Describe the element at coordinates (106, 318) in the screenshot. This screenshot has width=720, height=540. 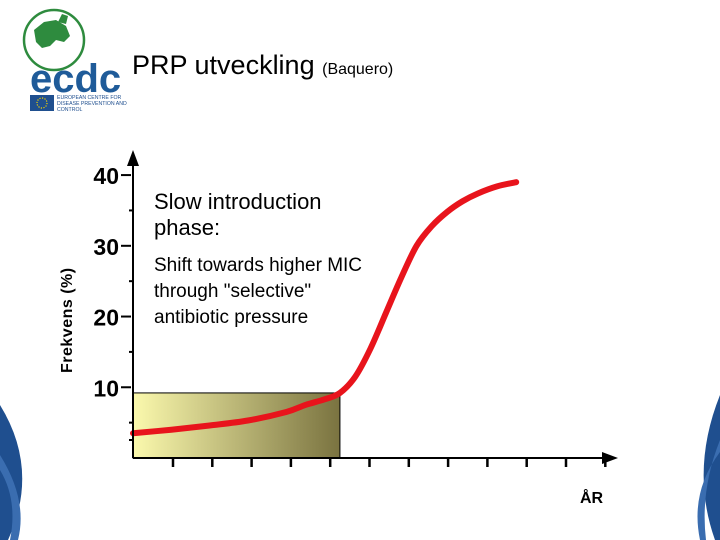
I see `y-axis-tick-label: 20` at that location.